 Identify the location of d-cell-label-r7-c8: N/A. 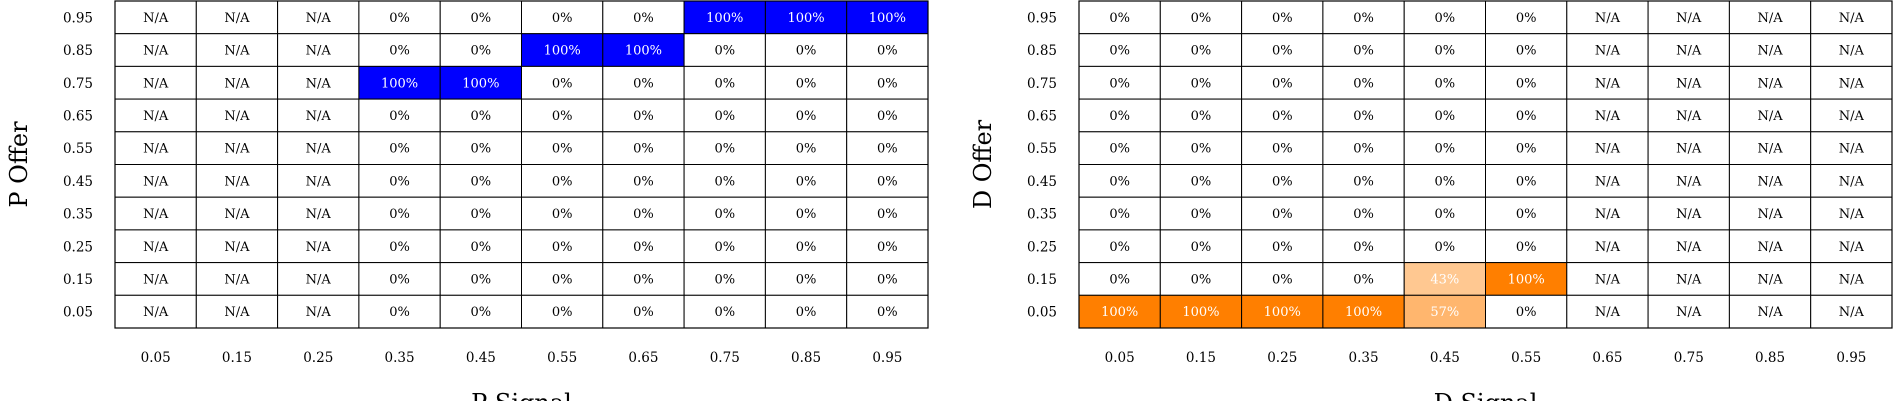
(1770, 247).